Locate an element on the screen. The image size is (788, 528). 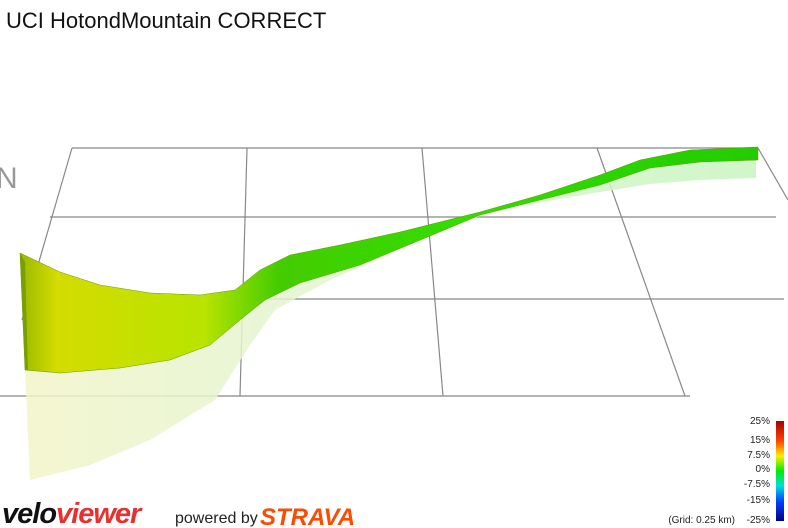
legend: 25% 15% 7.5% 0% -7.5% -15% -25% is located at coordinates (757, 471).